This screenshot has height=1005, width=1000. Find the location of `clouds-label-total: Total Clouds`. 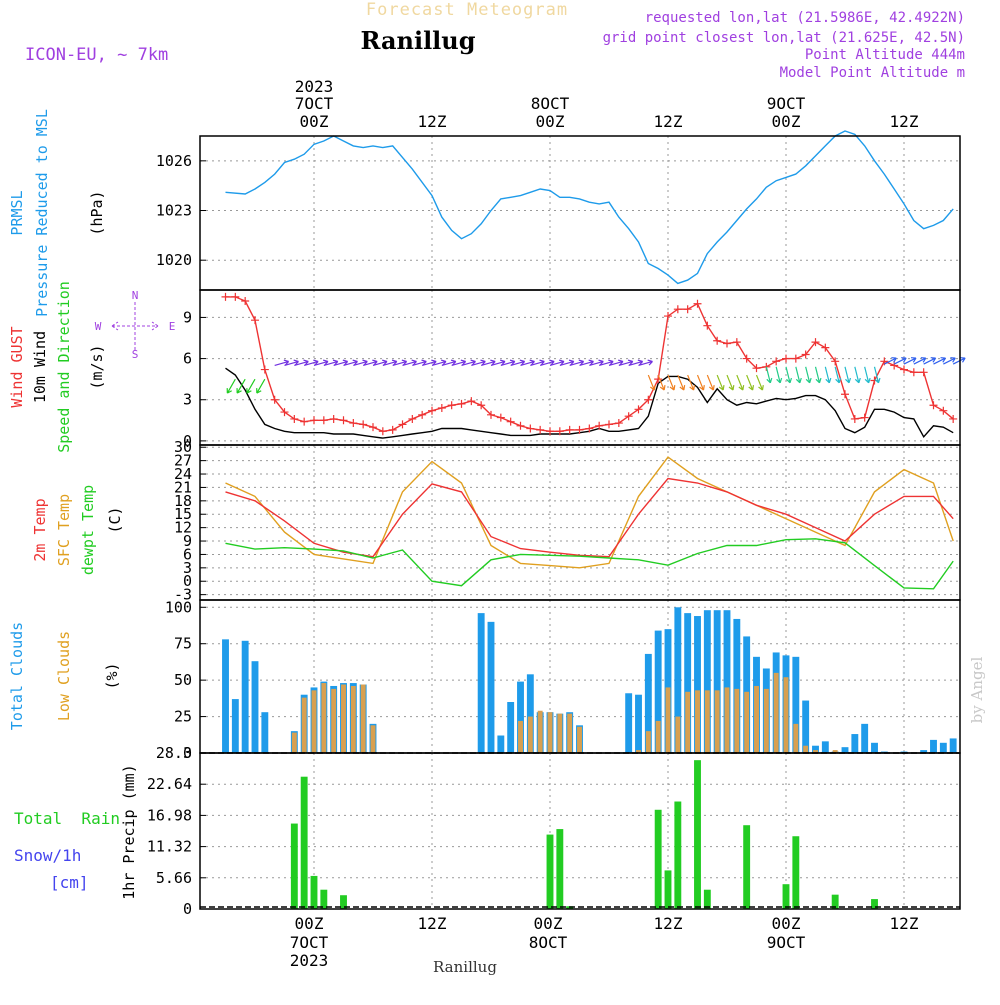

clouds-label-total: Total Clouds is located at coordinates (17, 676).